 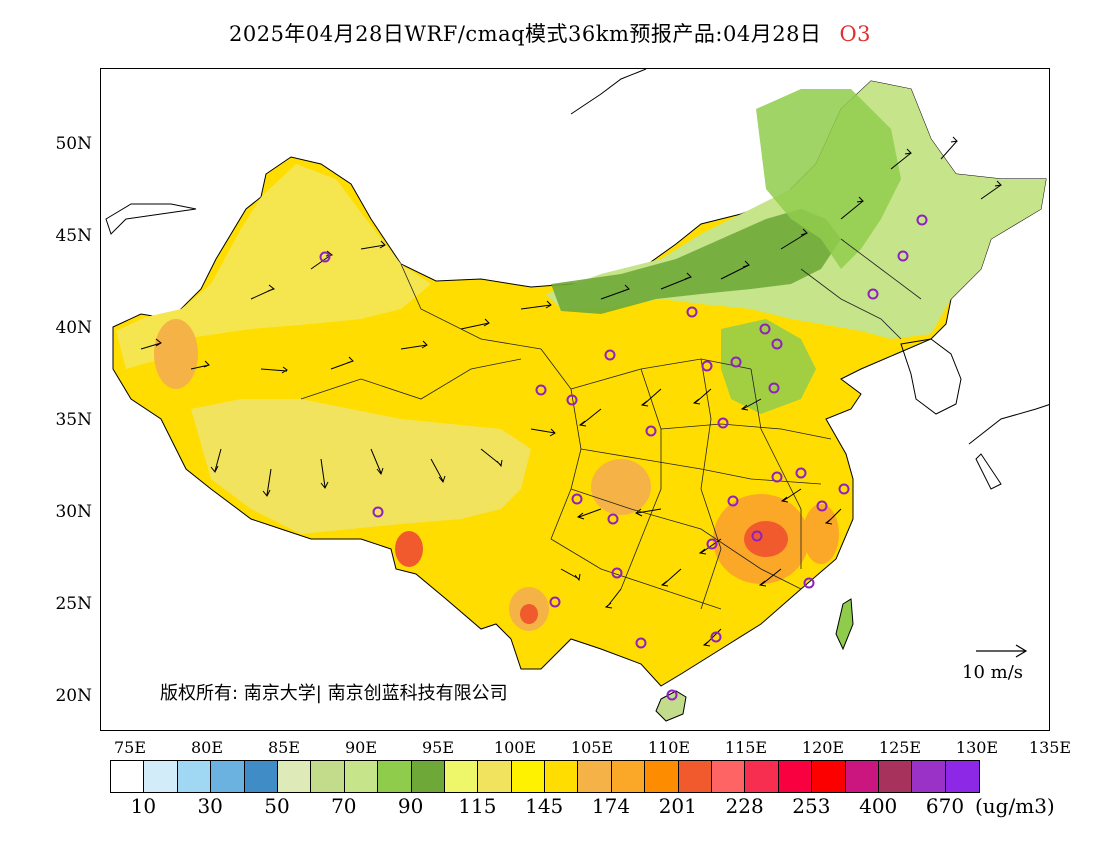 What do you see at coordinates (143, 806) in the screenshot?
I see `colorbar-label: 10` at bounding box center [143, 806].